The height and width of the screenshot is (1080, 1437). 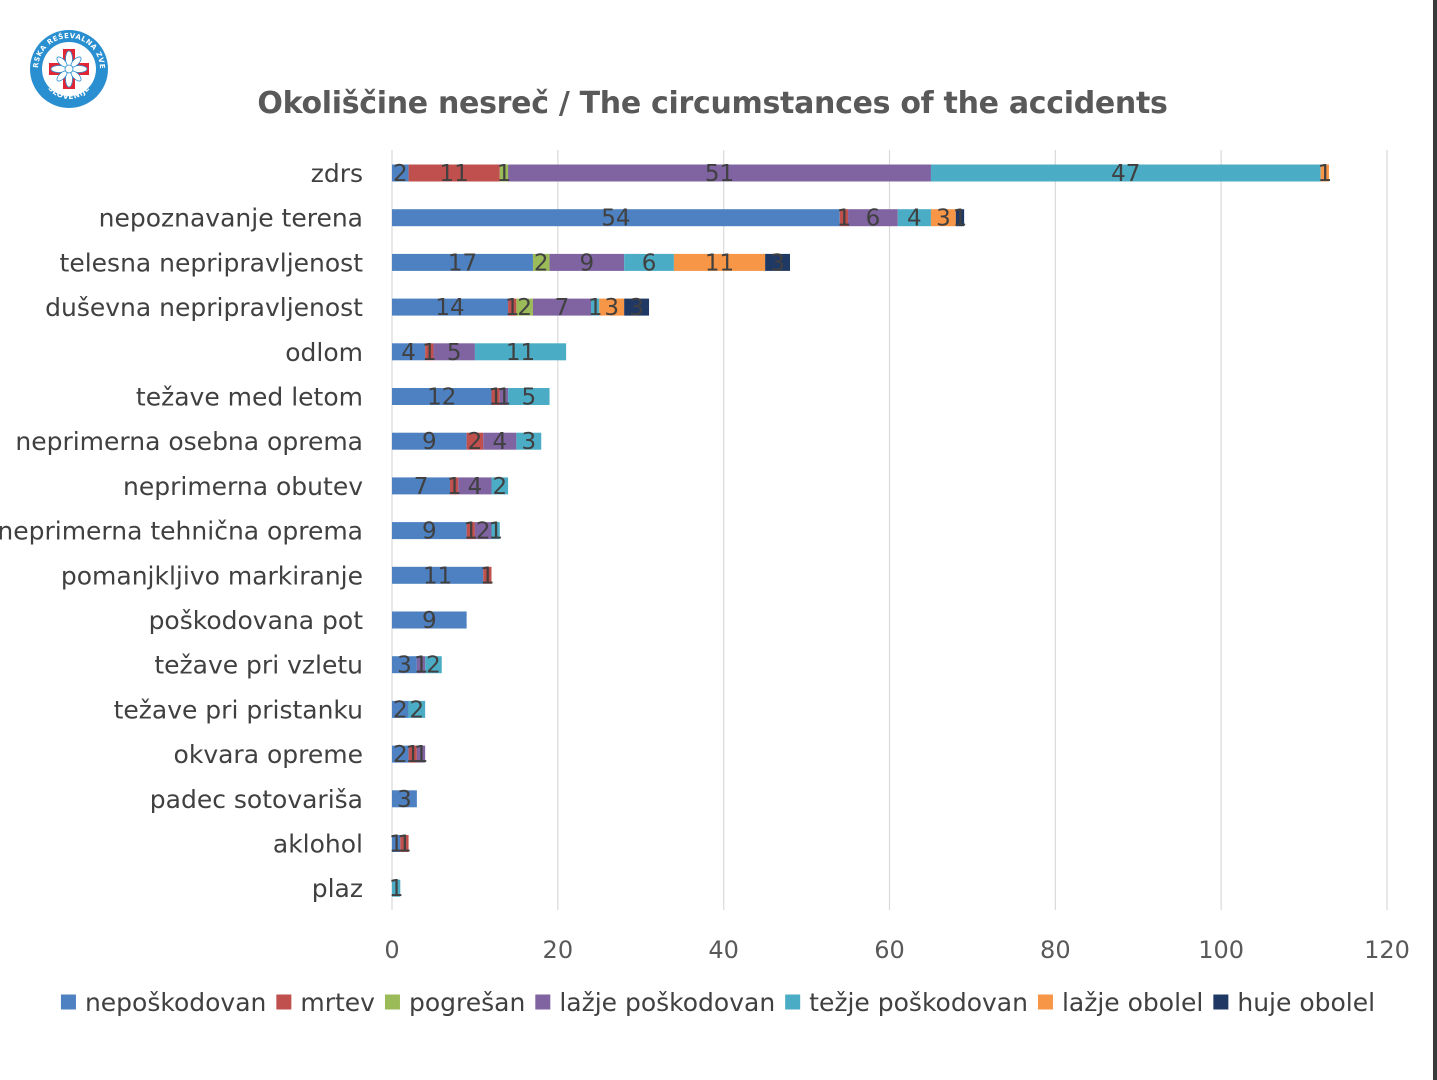 What do you see at coordinates (256, 620) in the screenshot?
I see `category-label: poškodovana pot` at bounding box center [256, 620].